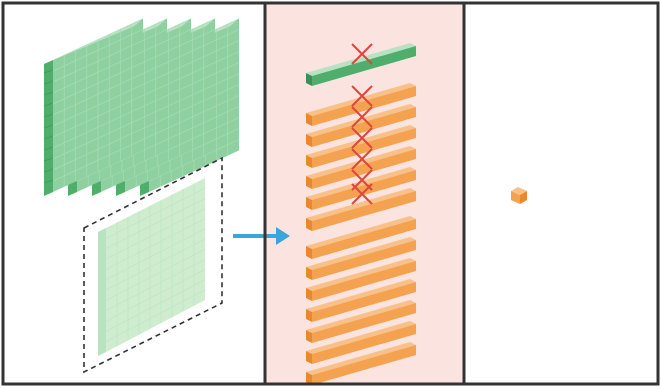  Describe the element at coordinates (261, 236) in the screenshot. I see `right-arrow-icon` at that location.